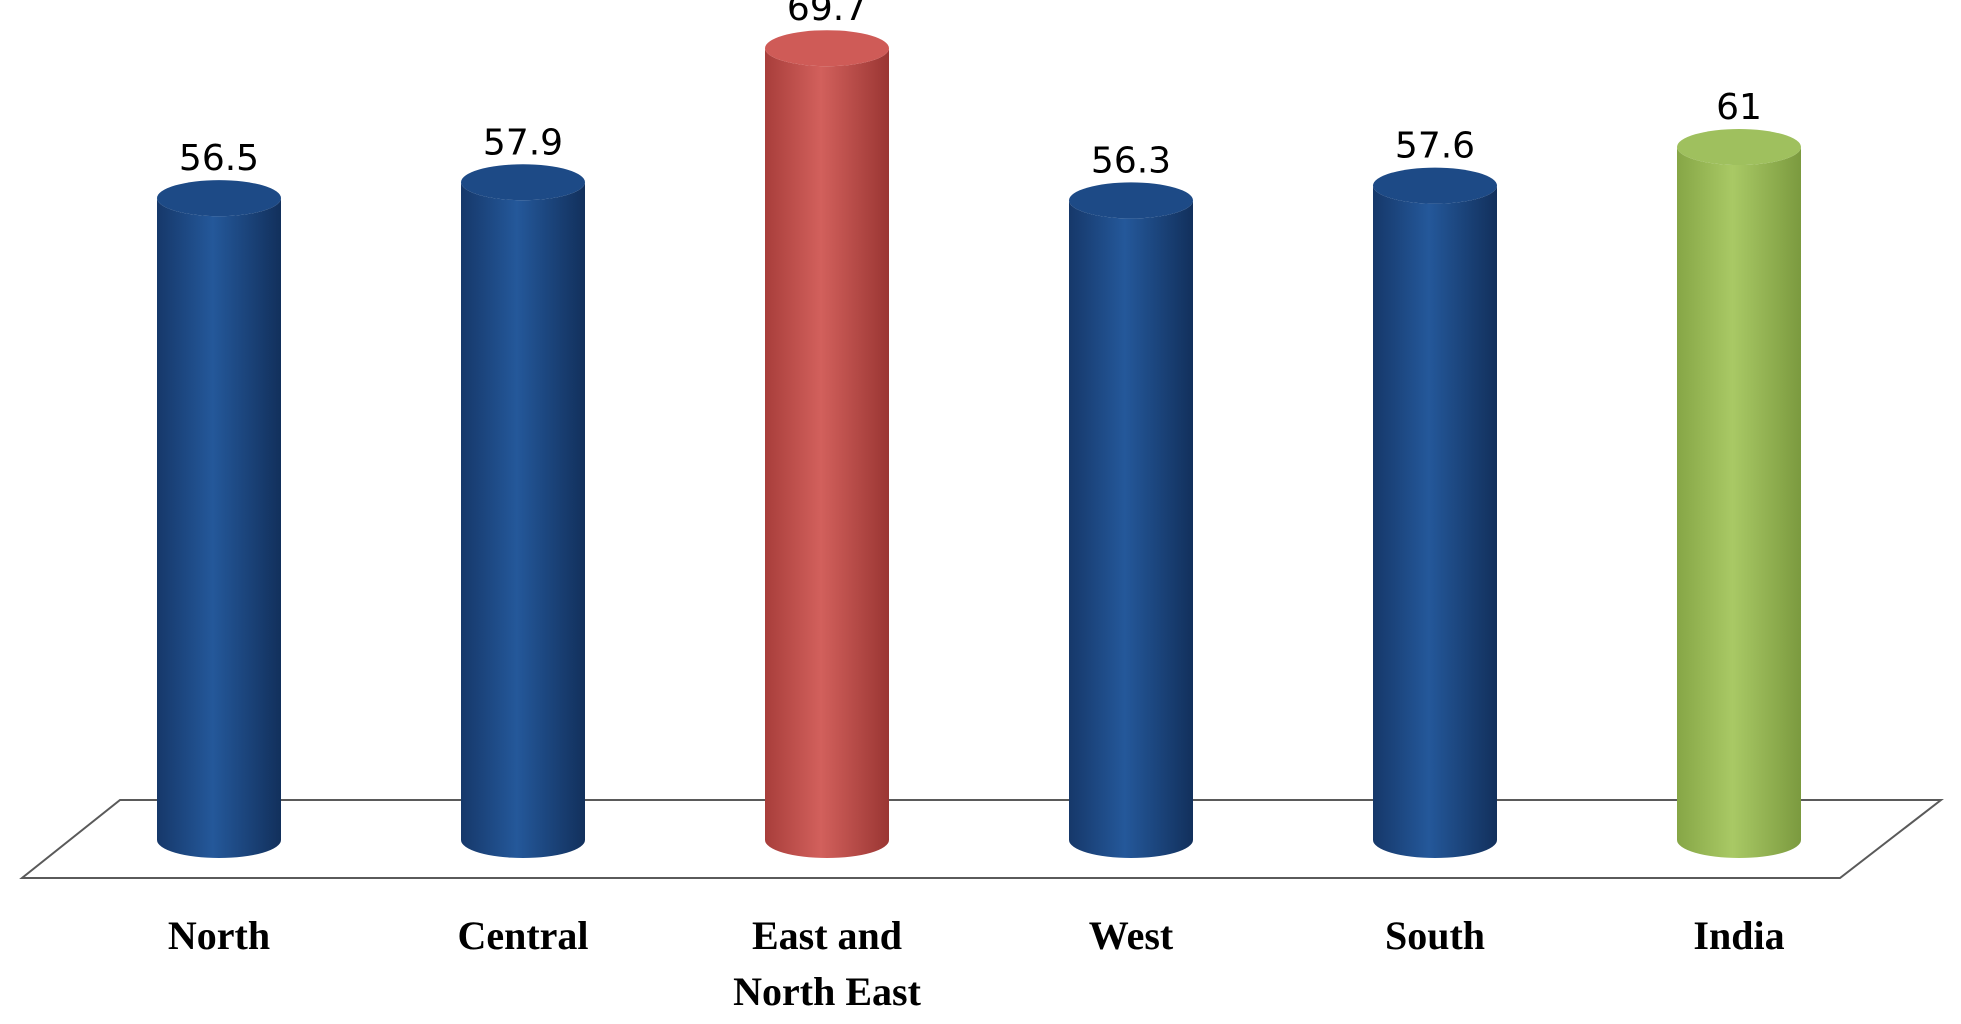  Describe the element at coordinates (827, 991) in the screenshot. I see `category-label-line: North East` at that location.